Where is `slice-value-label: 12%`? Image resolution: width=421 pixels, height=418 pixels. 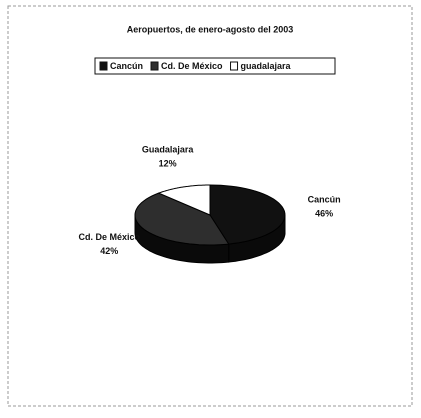 slice-value-label: 12% is located at coordinates (168, 164).